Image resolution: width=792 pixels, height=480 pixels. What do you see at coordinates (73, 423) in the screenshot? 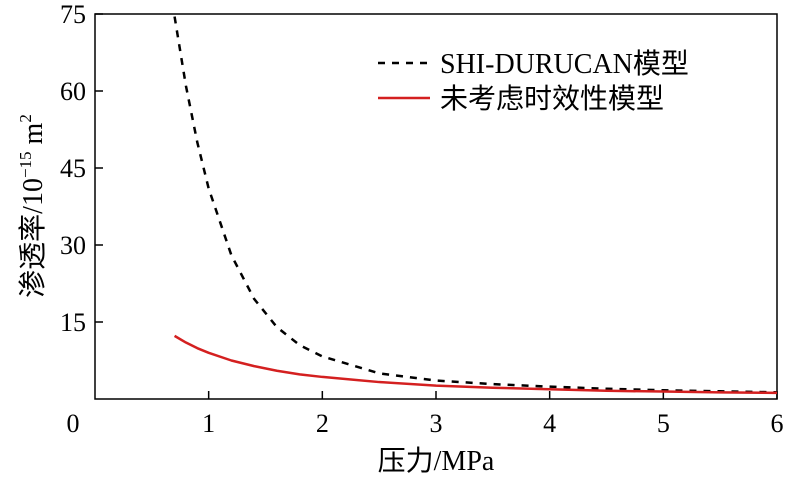
I see `origin-label: 0` at bounding box center [73, 423].